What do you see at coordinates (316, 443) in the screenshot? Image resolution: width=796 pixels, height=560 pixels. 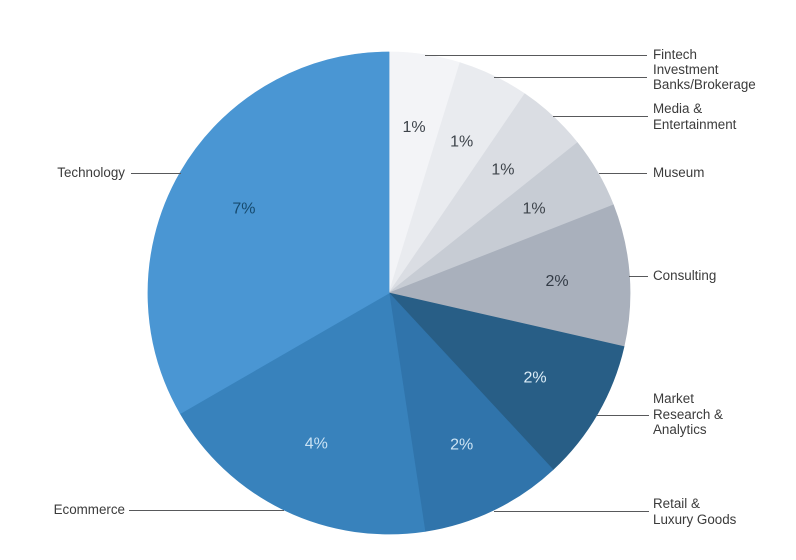 I see `svg-text: 4%` at bounding box center [316, 443].